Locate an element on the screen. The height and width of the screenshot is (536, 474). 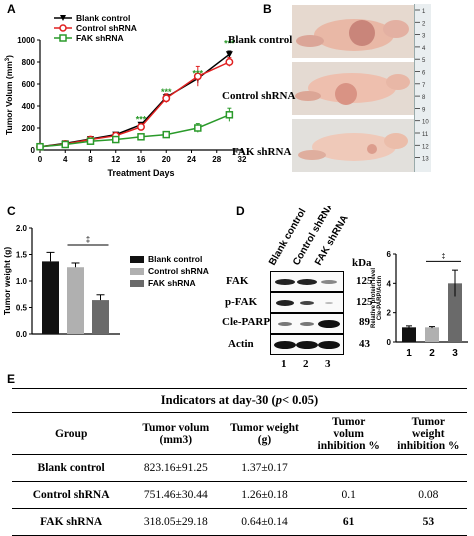
photo-label-fak-shrna: FAK shRNA is located at coordinates (262, 152).